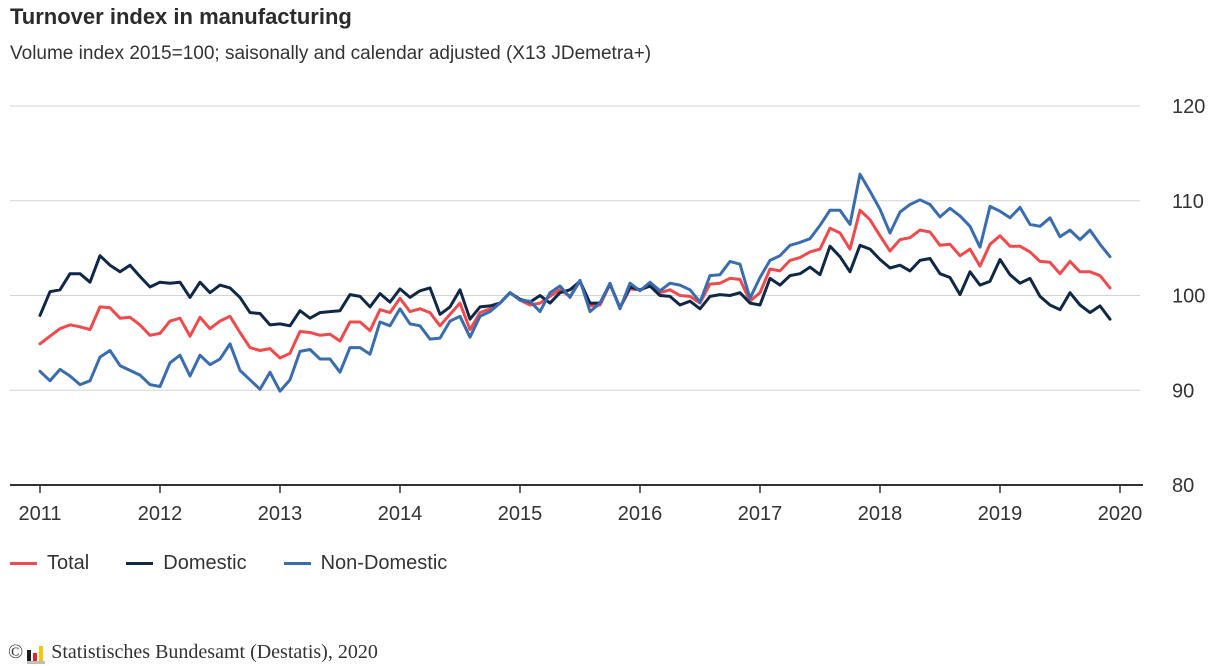  I want to click on logo-bar-yellow, so click(41, 653).